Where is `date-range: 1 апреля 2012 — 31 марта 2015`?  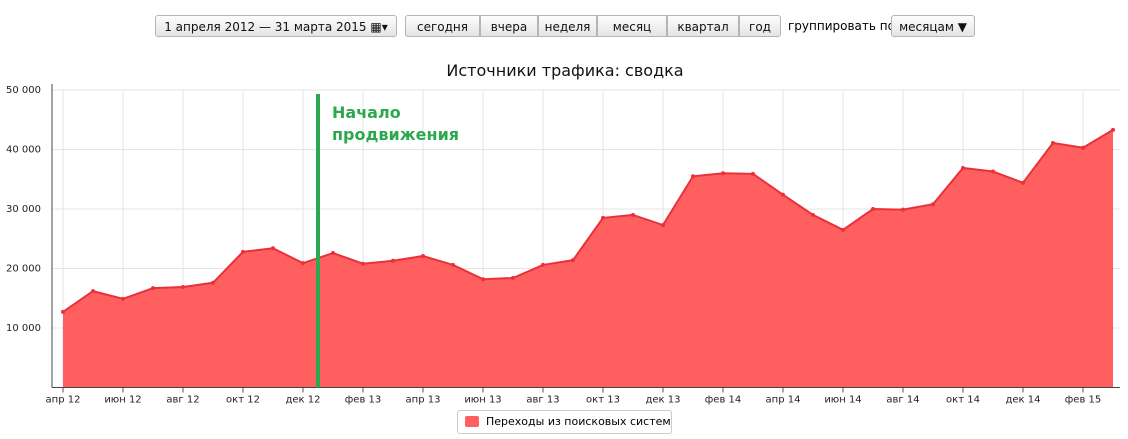
date-range: 1 апреля 2012 — 31 марта 2015 is located at coordinates (265, 27).